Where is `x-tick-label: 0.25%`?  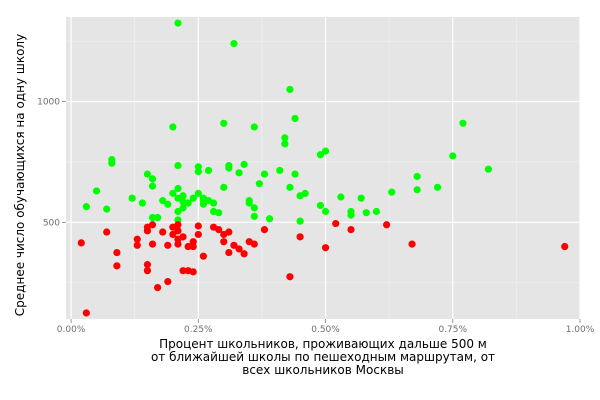 x-tick-label: 0.25% is located at coordinates (198, 330).